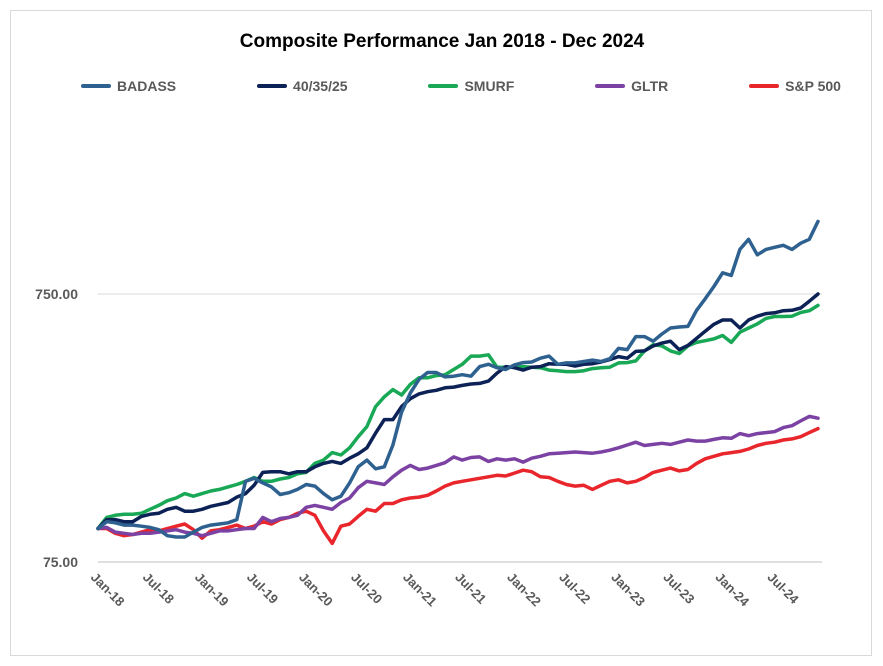 This screenshot has width=883, height=666. What do you see at coordinates (320, 86) in the screenshot?
I see `legend-label-40-35-25: 40/35/25` at bounding box center [320, 86].